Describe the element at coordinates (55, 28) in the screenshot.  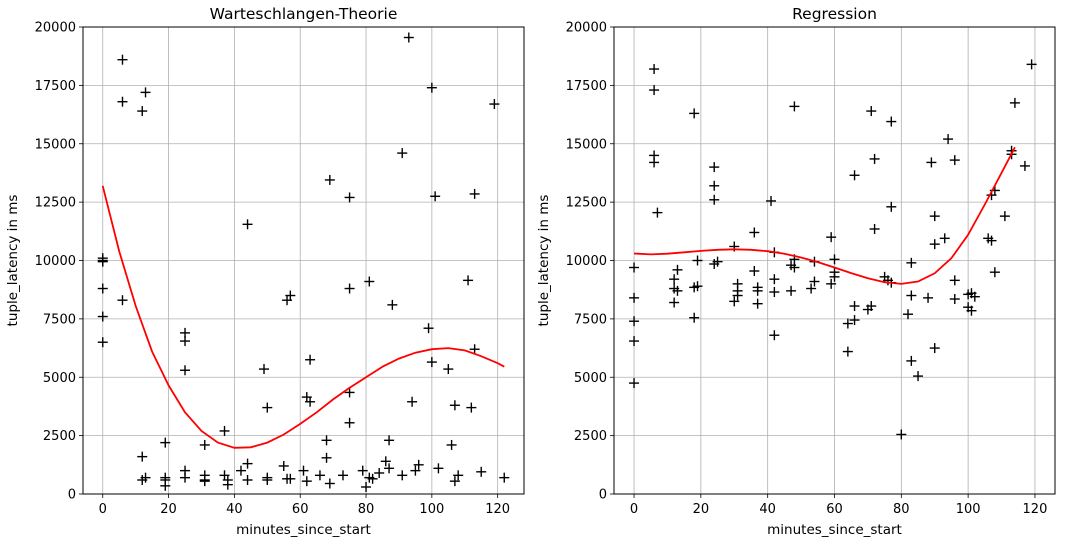
I see `y-tick-label: 20000` at that location.